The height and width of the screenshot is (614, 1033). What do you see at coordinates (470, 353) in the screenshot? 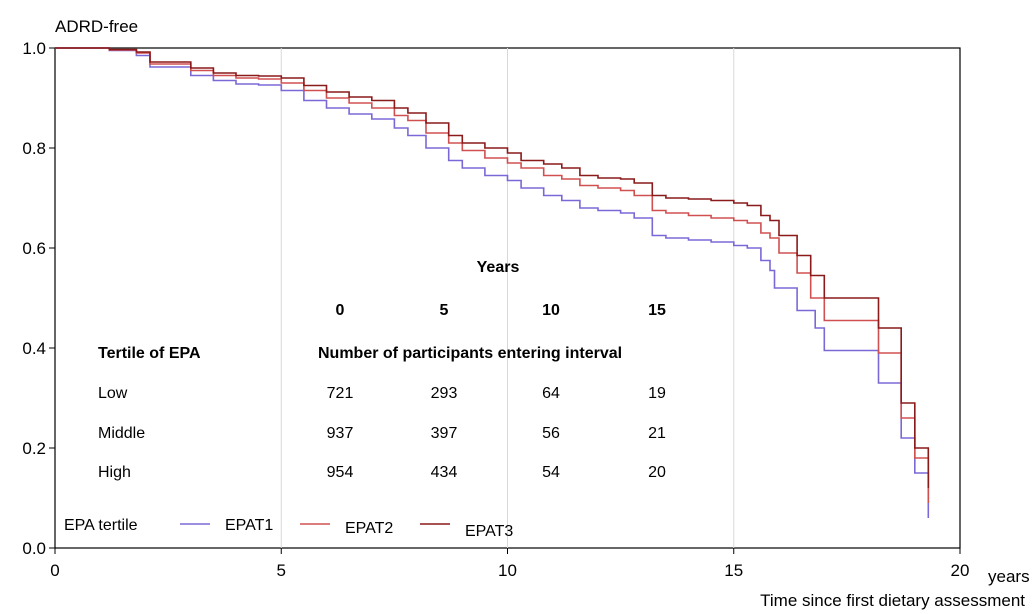
I see `risk-table-column-header: Number of participants entering interval` at bounding box center [470, 353].